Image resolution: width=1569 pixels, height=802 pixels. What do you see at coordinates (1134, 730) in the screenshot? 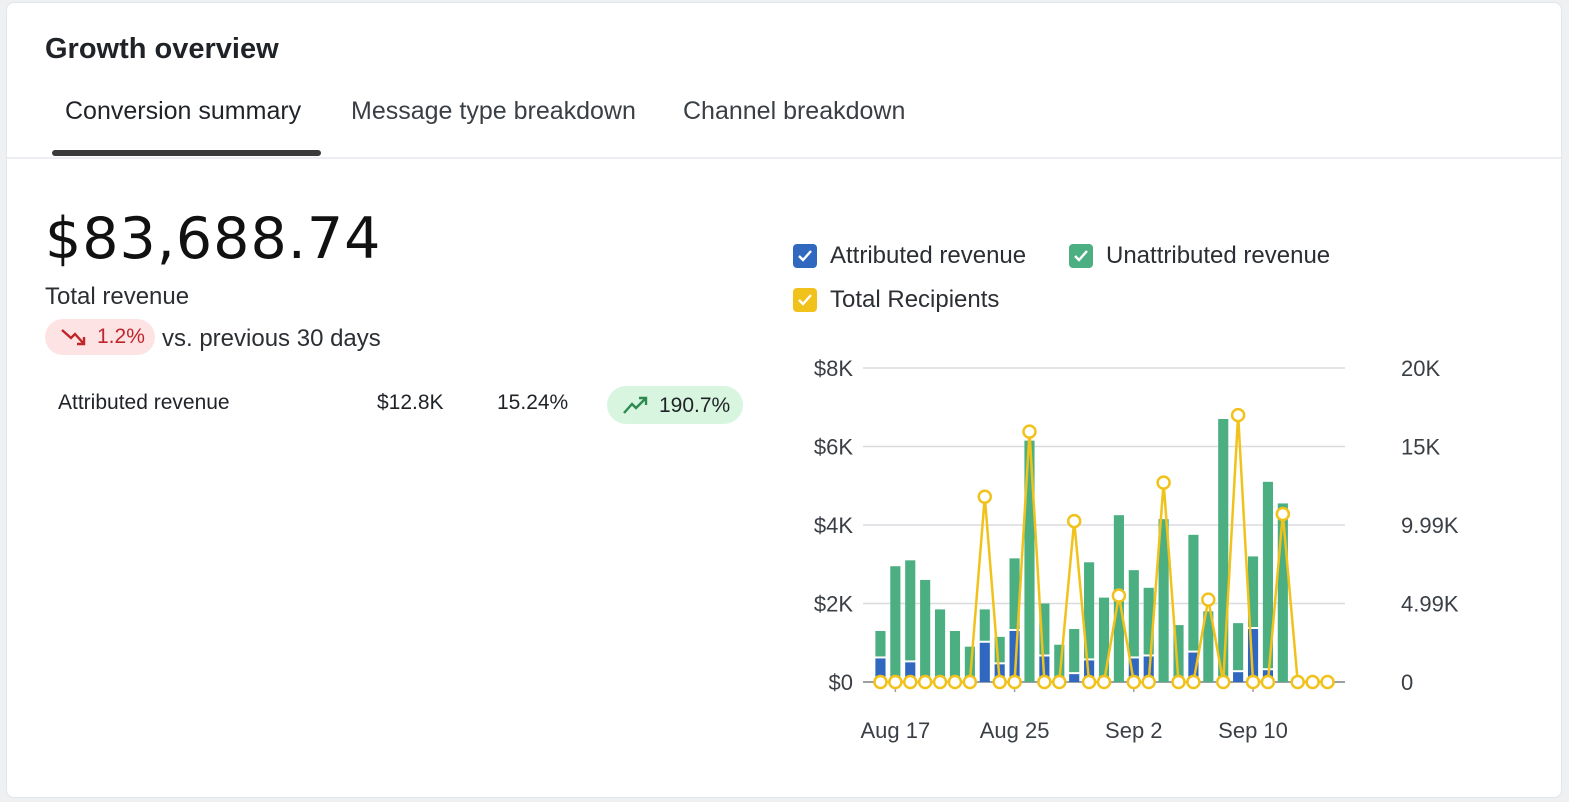
I see `x-tick-label: Sep 2` at bounding box center [1134, 730].